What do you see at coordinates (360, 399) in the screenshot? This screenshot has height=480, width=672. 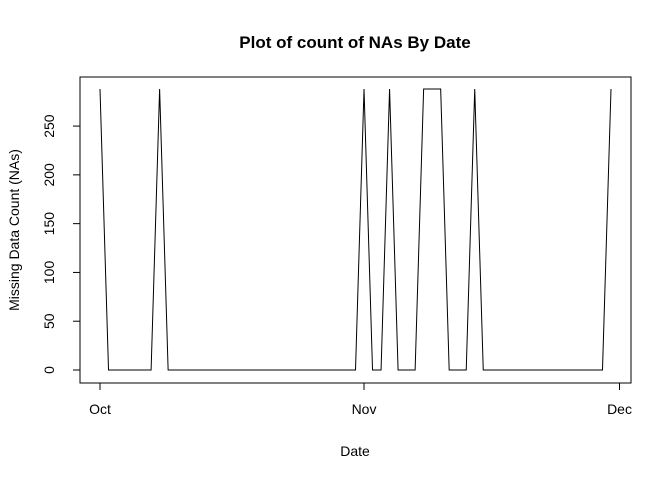 I see `x-axis: Oct Nov Dec` at bounding box center [360, 399].